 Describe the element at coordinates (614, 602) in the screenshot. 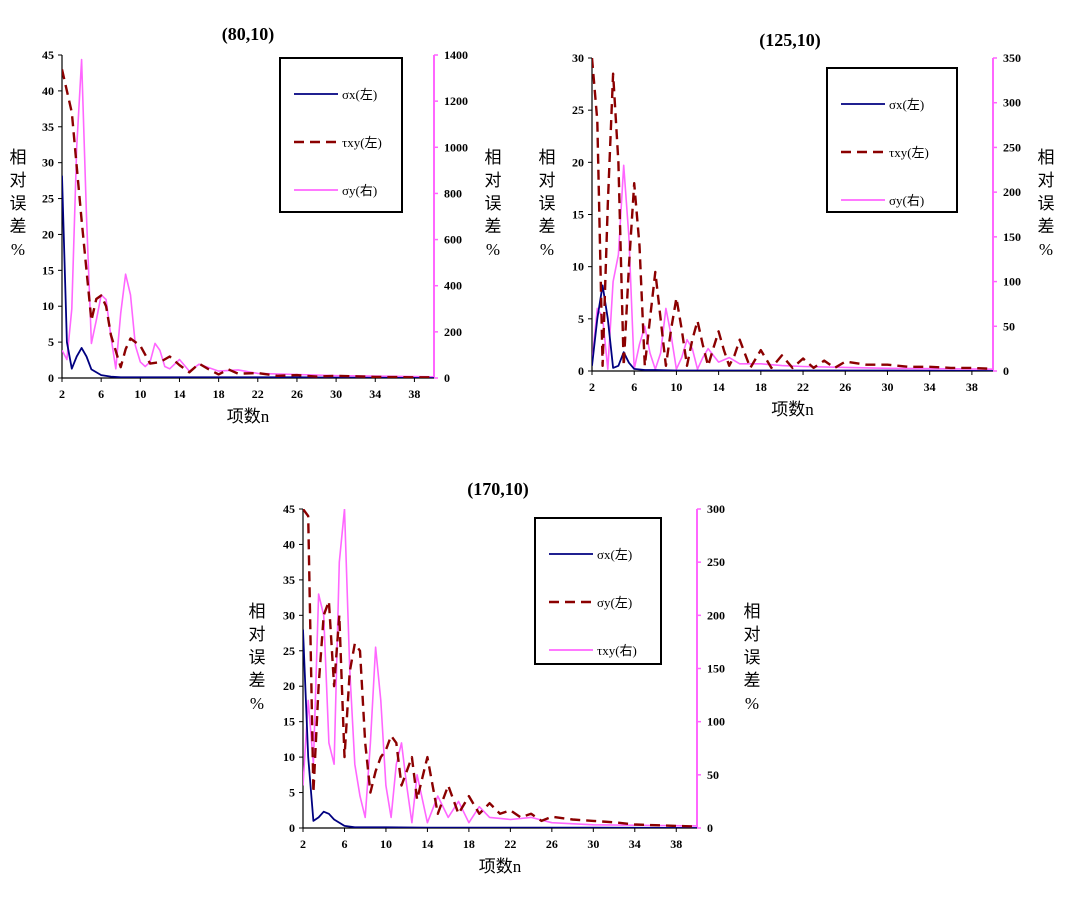

I see `legend-label: σy(左)` at that location.